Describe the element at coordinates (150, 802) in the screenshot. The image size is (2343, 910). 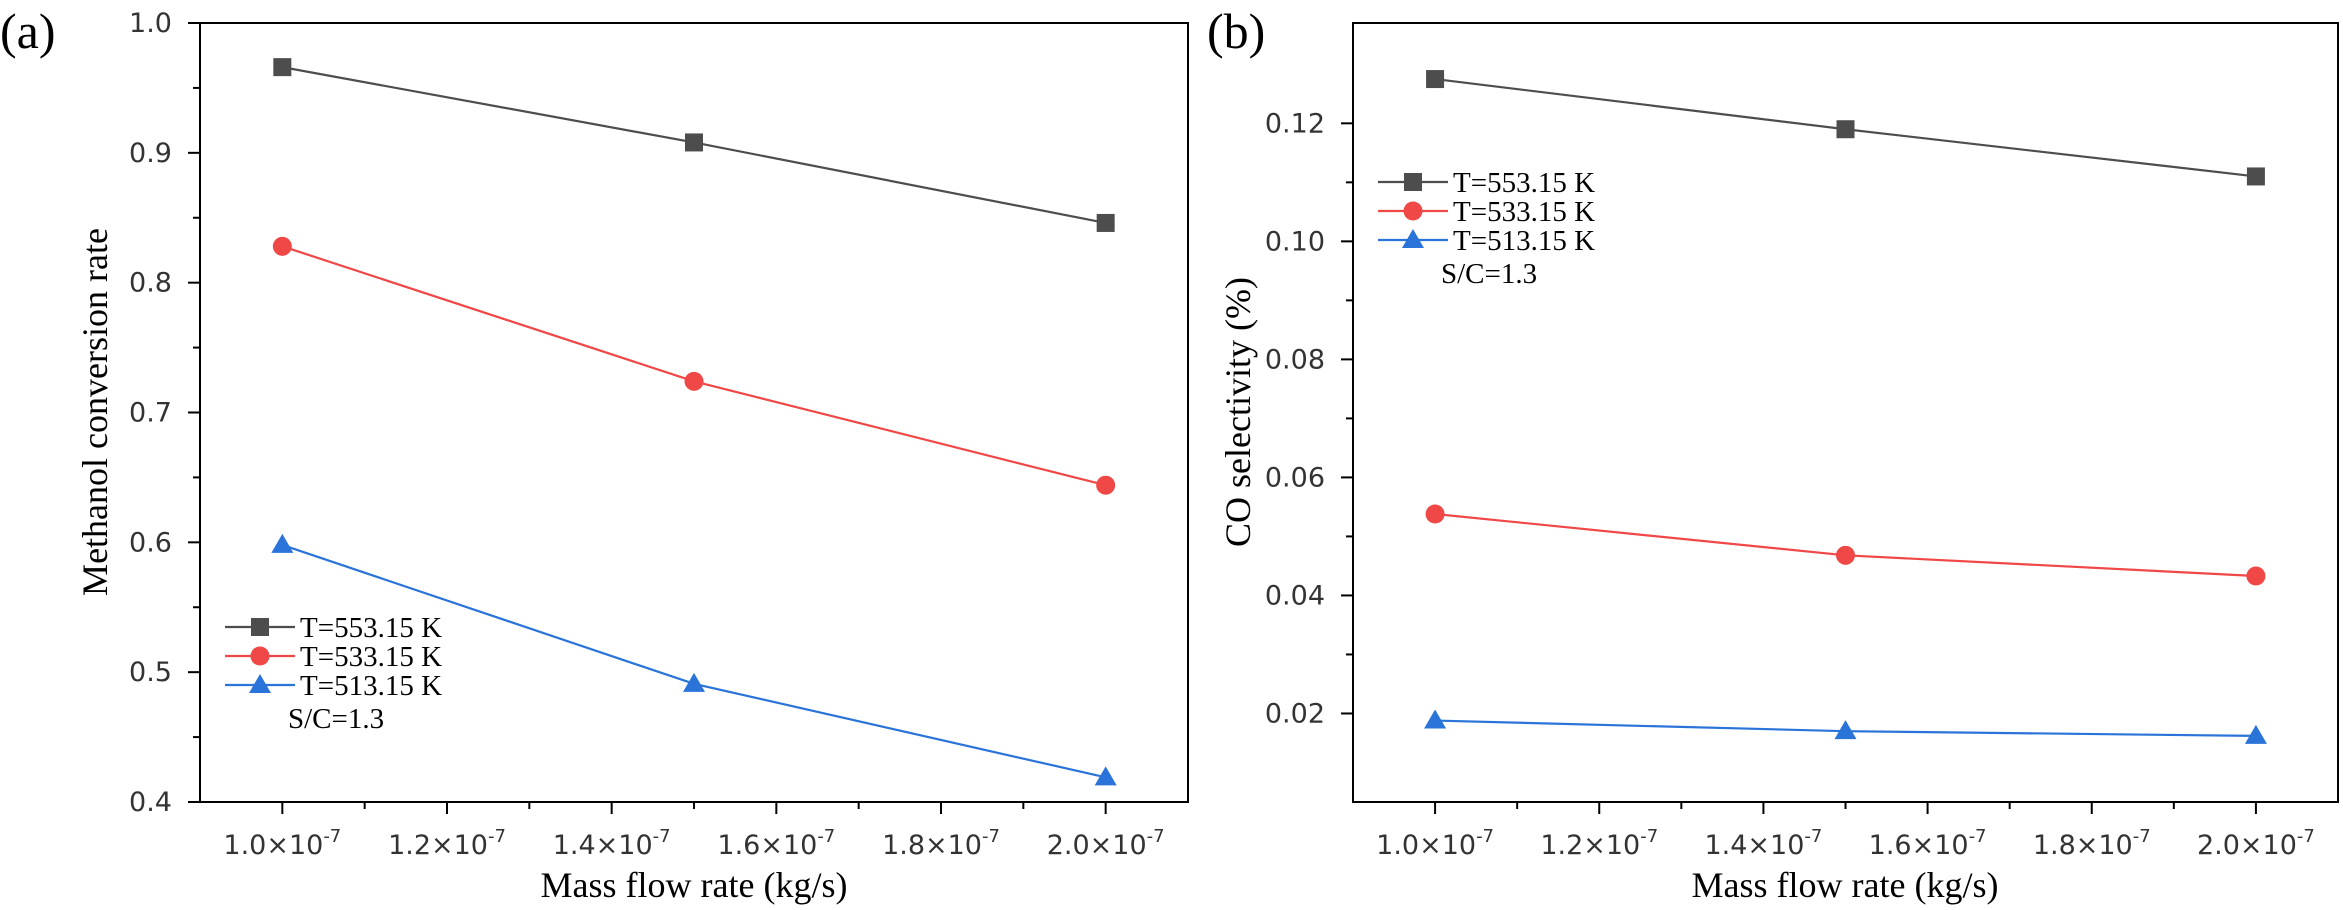
I see `panel-a-y-tick-label: 0.4` at that location.